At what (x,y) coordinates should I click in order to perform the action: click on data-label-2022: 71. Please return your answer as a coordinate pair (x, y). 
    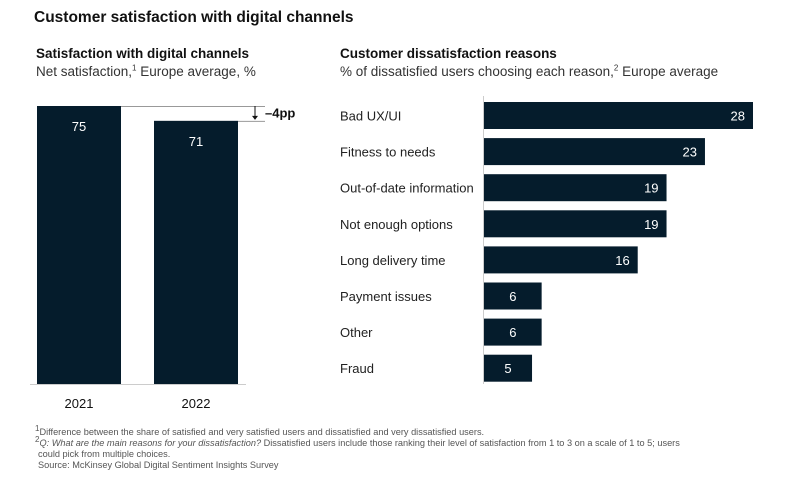
    Looking at the image, I should click on (196, 141).